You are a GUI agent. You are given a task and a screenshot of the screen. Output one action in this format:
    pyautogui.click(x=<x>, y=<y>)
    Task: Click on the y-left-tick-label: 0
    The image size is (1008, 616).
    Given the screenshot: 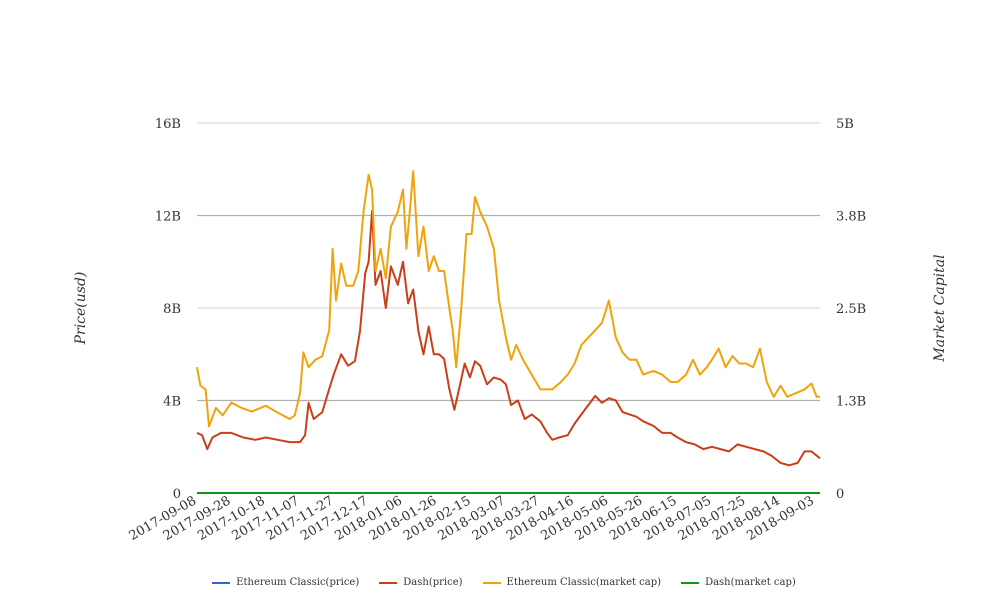 What is the action you would take?
    pyautogui.click(x=177, y=494)
    